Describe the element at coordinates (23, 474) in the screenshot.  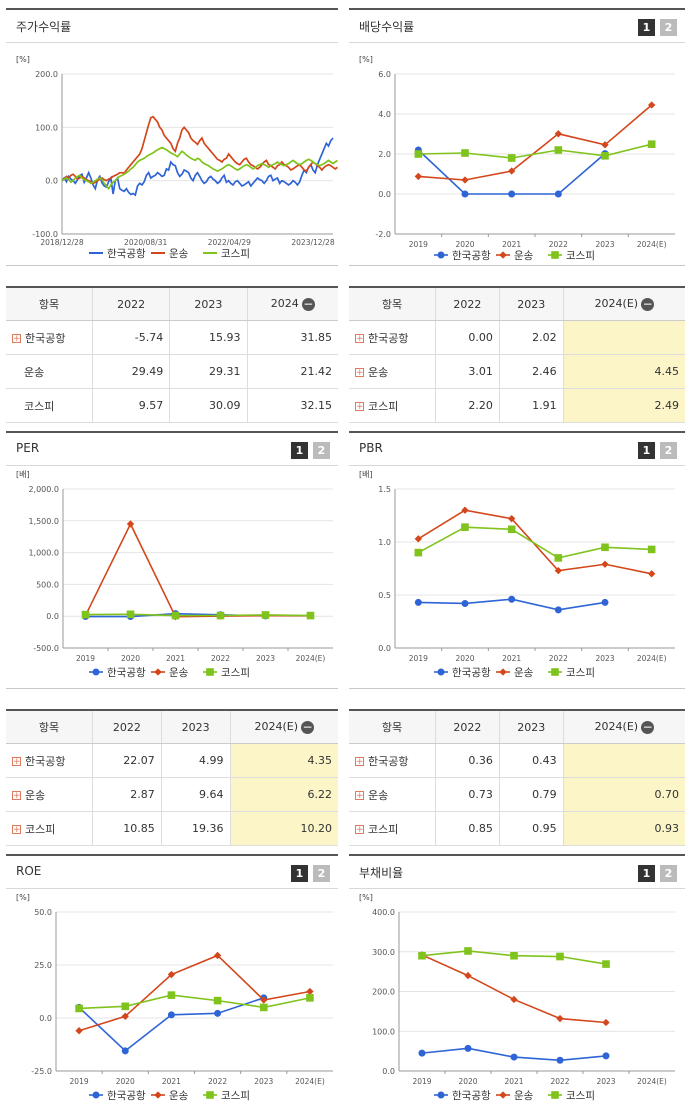
I see `unit-label: [배]` at that location.